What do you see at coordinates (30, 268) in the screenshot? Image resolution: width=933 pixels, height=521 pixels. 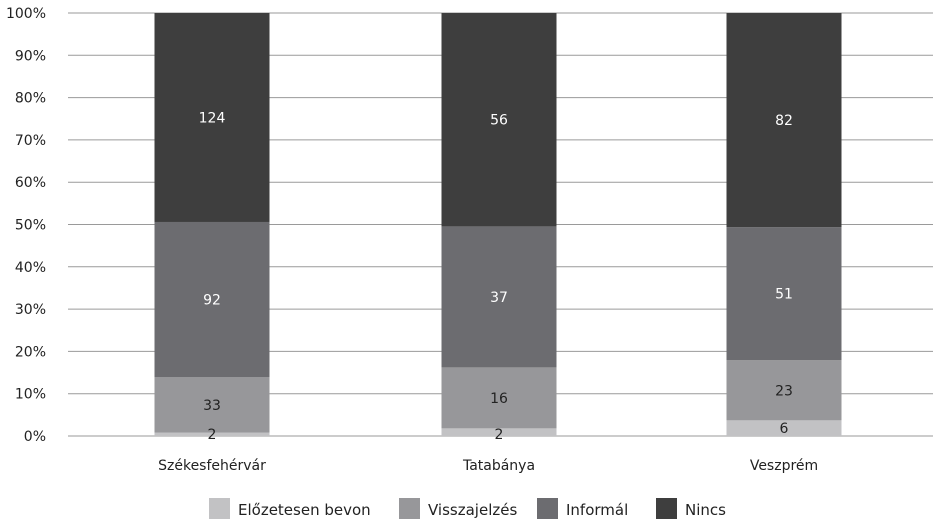 I see `y-tick-label: 40%` at bounding box center [30, 268].